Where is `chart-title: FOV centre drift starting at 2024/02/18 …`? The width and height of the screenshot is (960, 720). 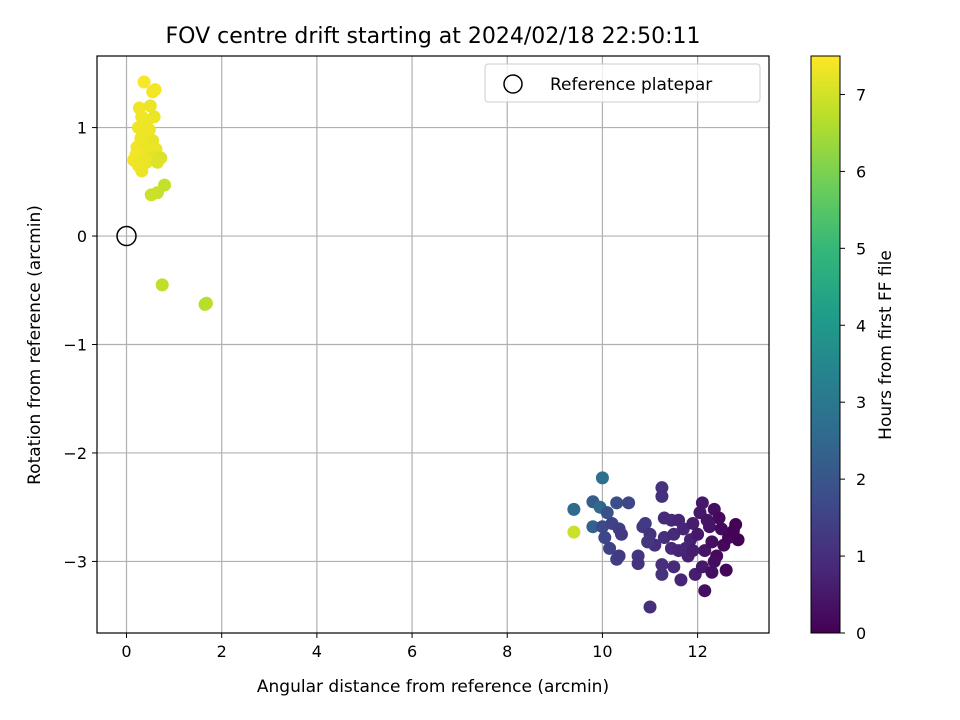 chart-title: FOV centre drift starting at 2024/02/18 … is located at coordinates (433, 36).